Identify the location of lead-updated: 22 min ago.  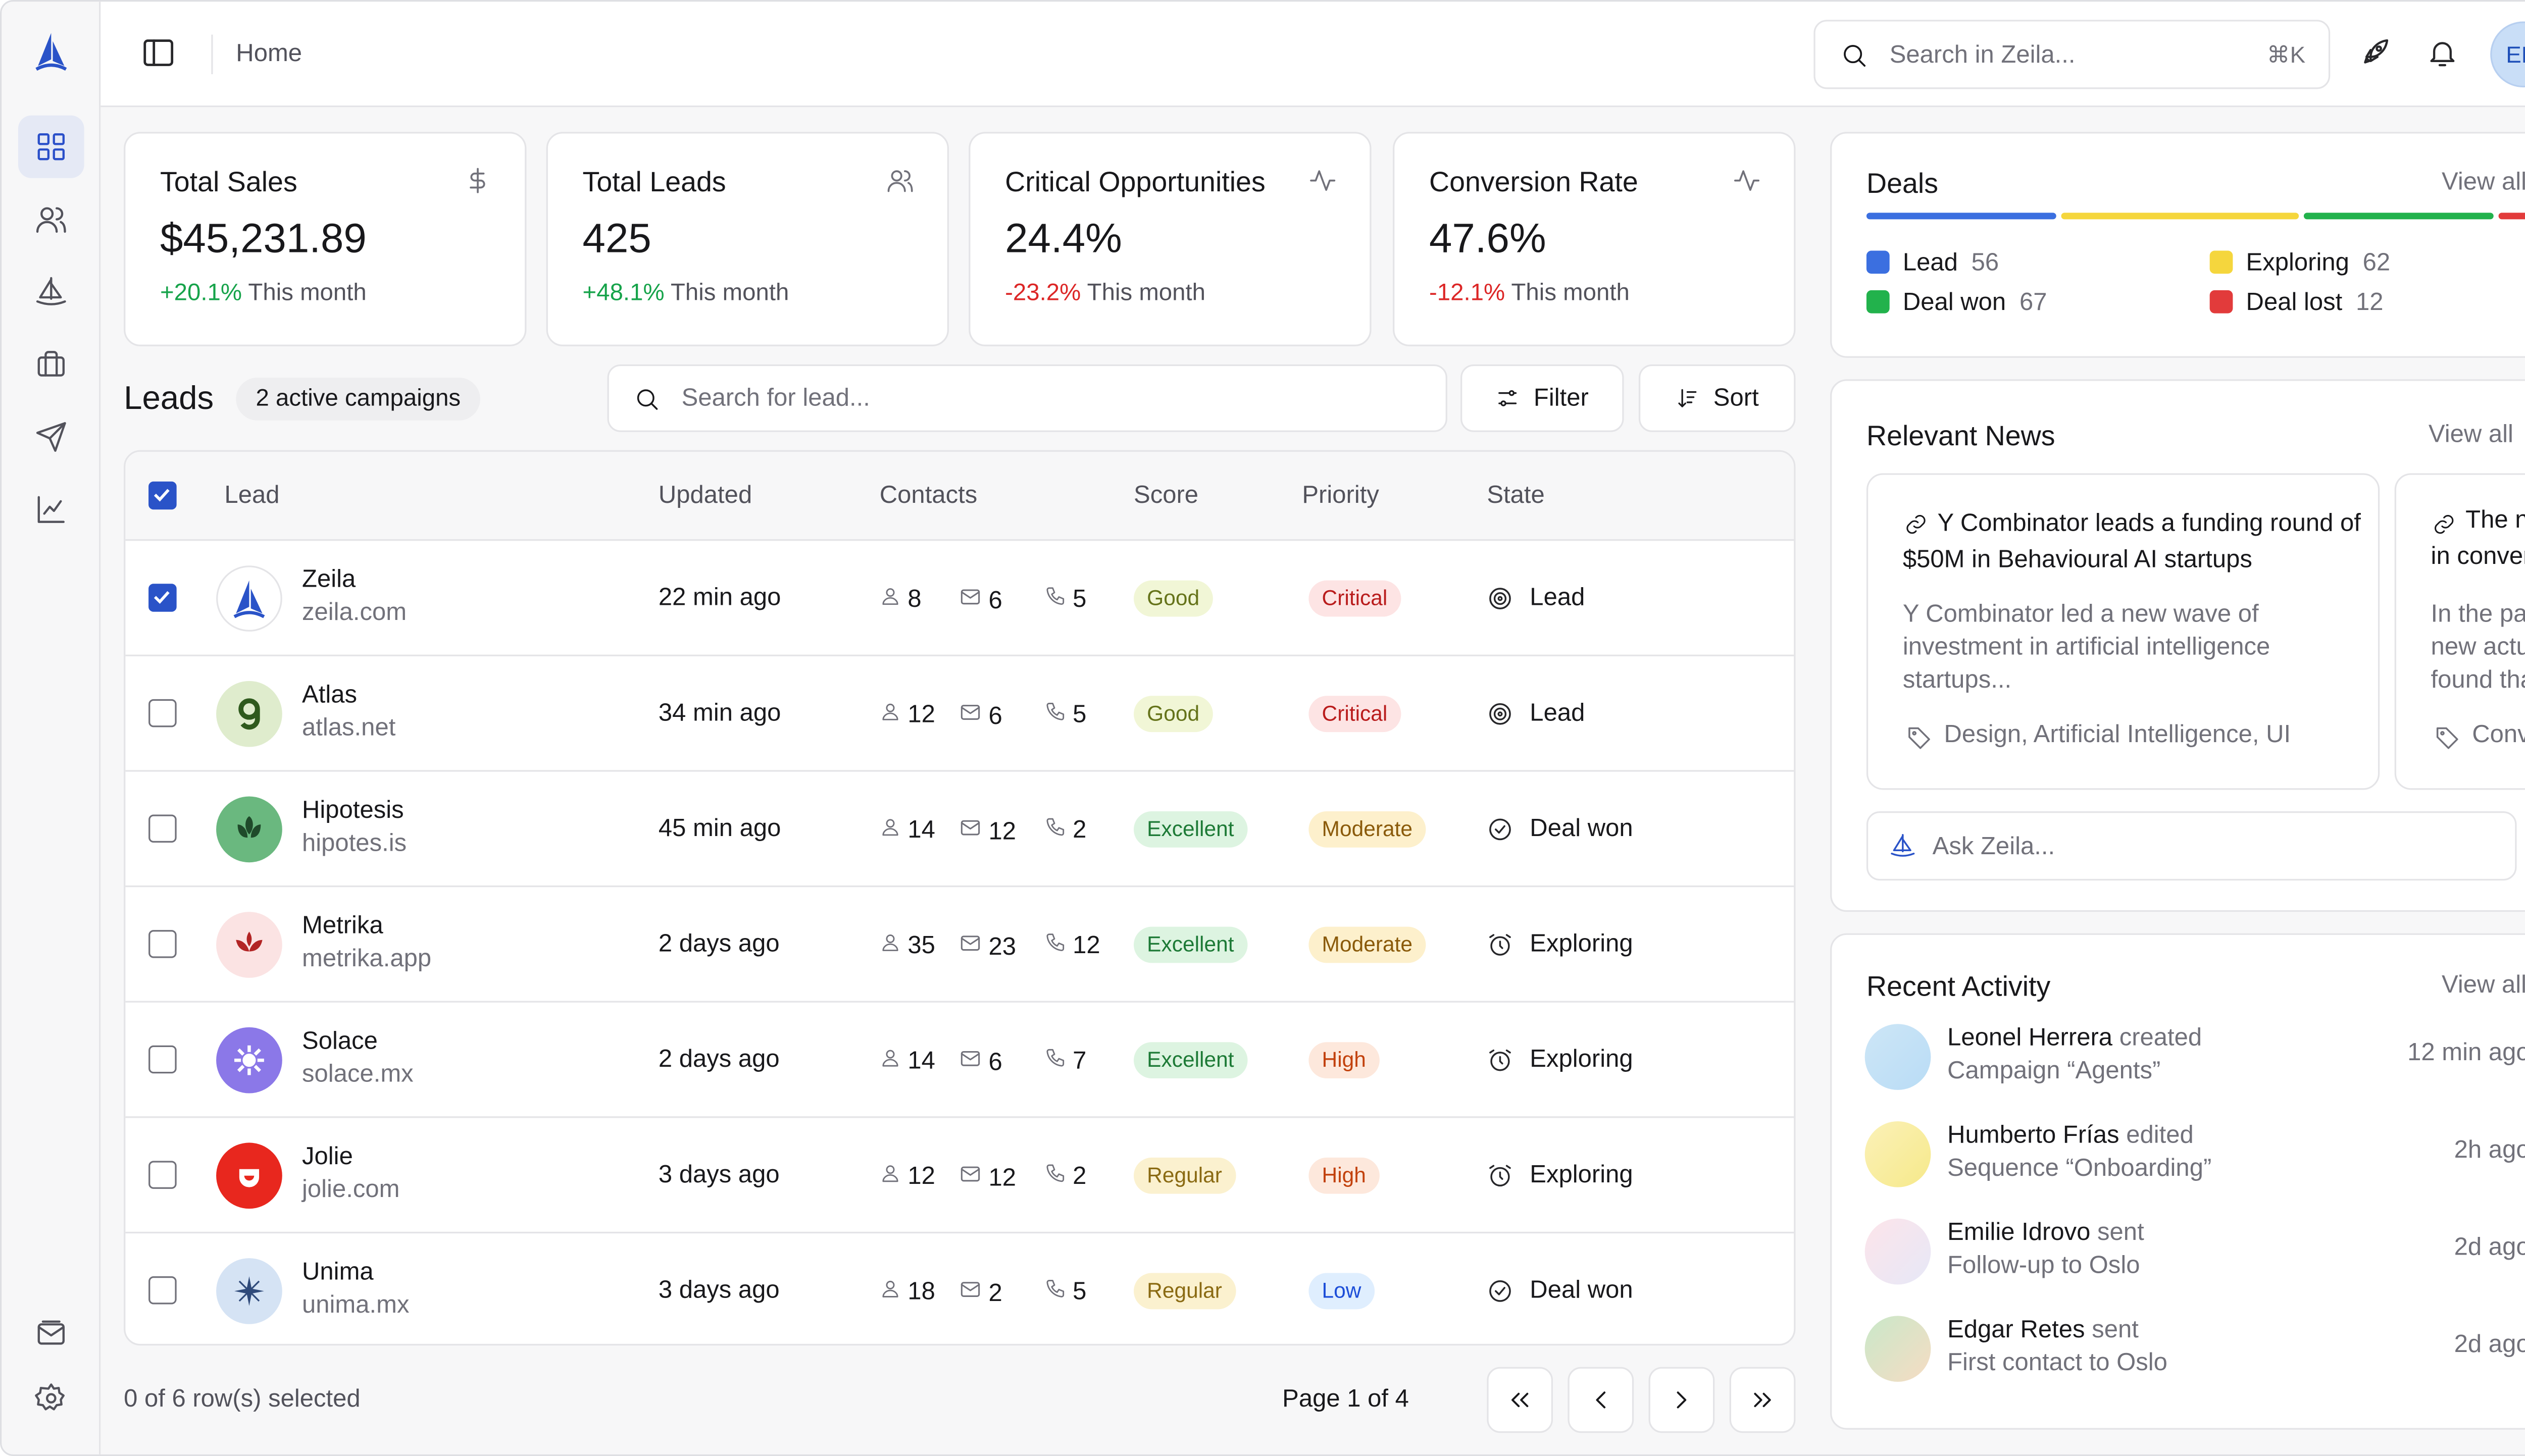
(719, 598).